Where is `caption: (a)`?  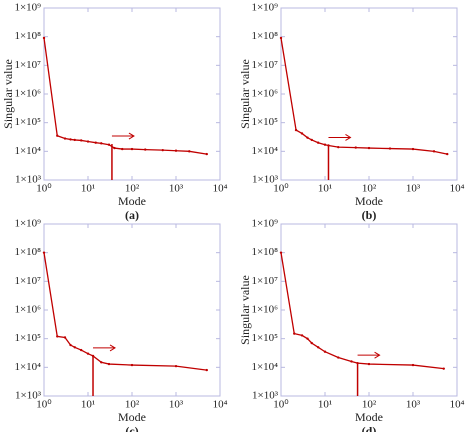 caption: (a) is located at coordinates (132, 215).